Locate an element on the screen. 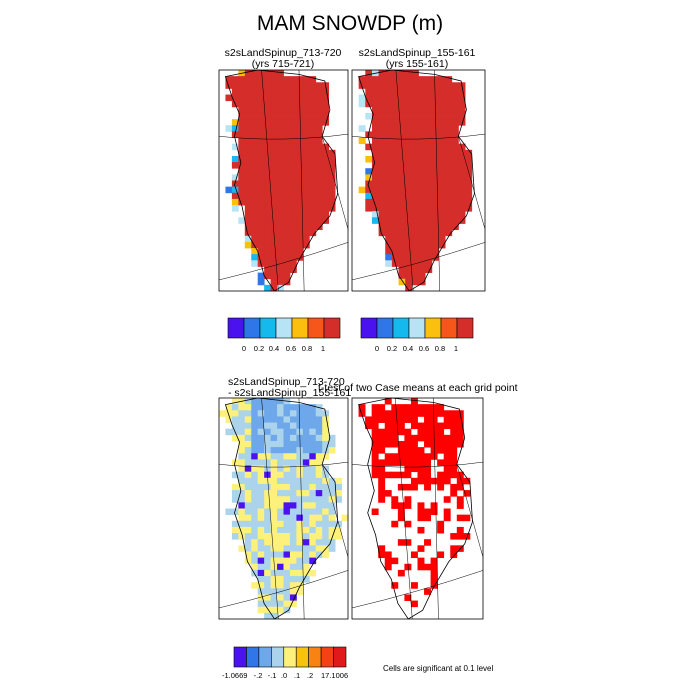  map-panel-top-left-meridian is located at coordinates (301, 180).